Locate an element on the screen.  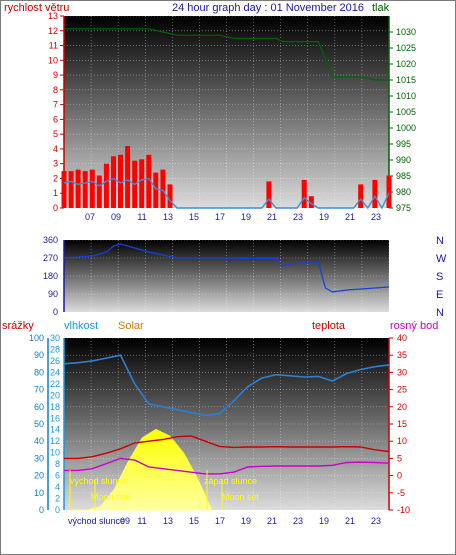
moonset-annotation: Moon set is located at coordinates (241, 497).